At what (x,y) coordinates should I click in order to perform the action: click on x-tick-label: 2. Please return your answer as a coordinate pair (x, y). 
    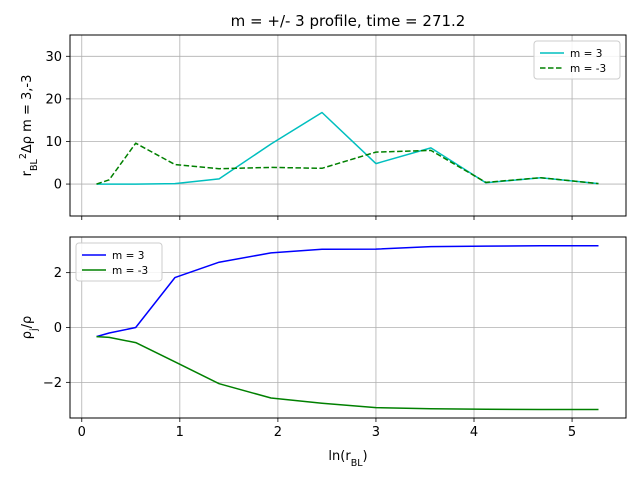
    Looking at the image, I should click on (278, 432).